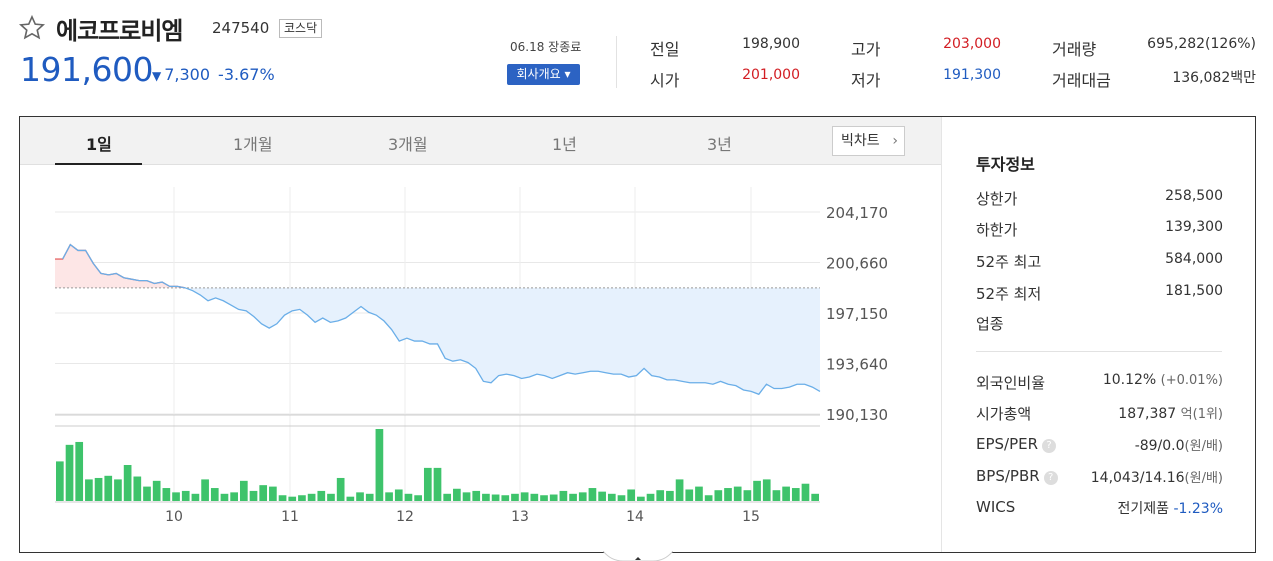 The image size is (1273, 561). I want to click on x-tick-label: 13, so click(520, 517).